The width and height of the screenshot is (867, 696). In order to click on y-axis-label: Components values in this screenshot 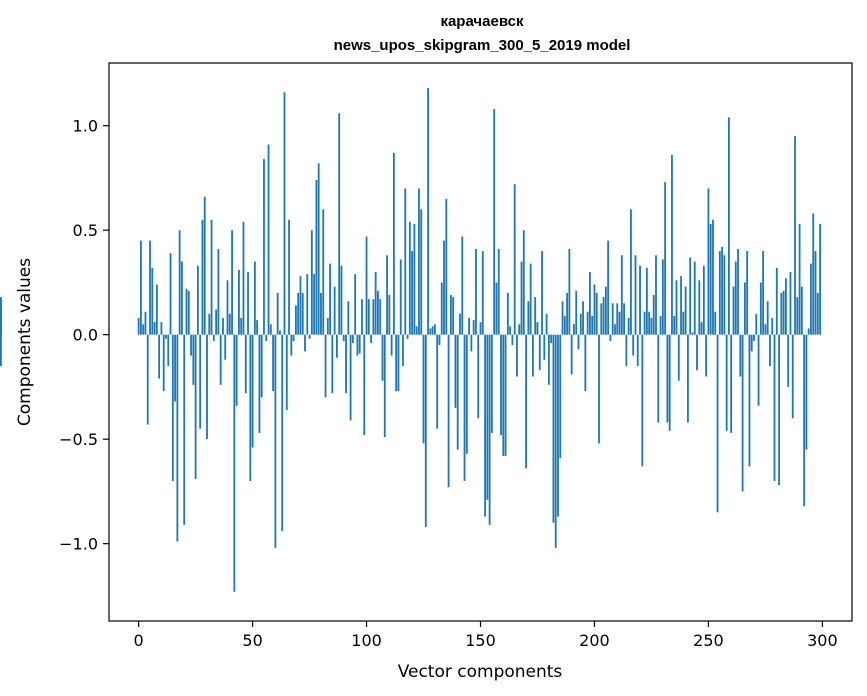, I will do `click(25, 342)`.